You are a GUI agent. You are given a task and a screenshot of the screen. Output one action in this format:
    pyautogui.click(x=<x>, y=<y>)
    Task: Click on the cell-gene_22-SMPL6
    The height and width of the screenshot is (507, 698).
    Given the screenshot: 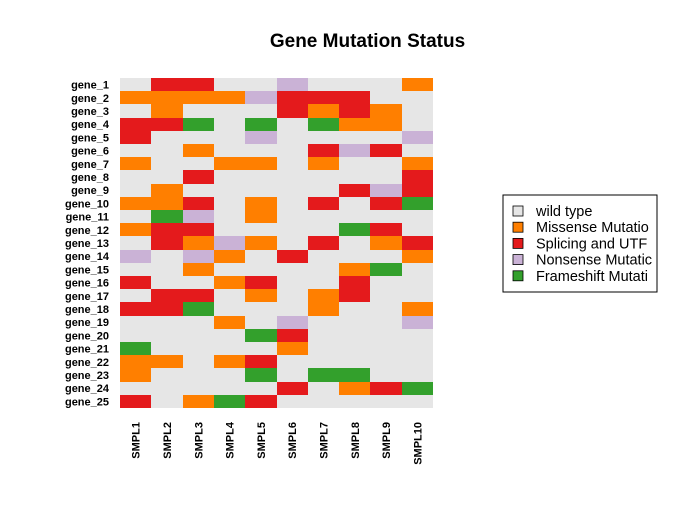 What is the action you would take?
    pyautogui.click(x=292, y=361)
    